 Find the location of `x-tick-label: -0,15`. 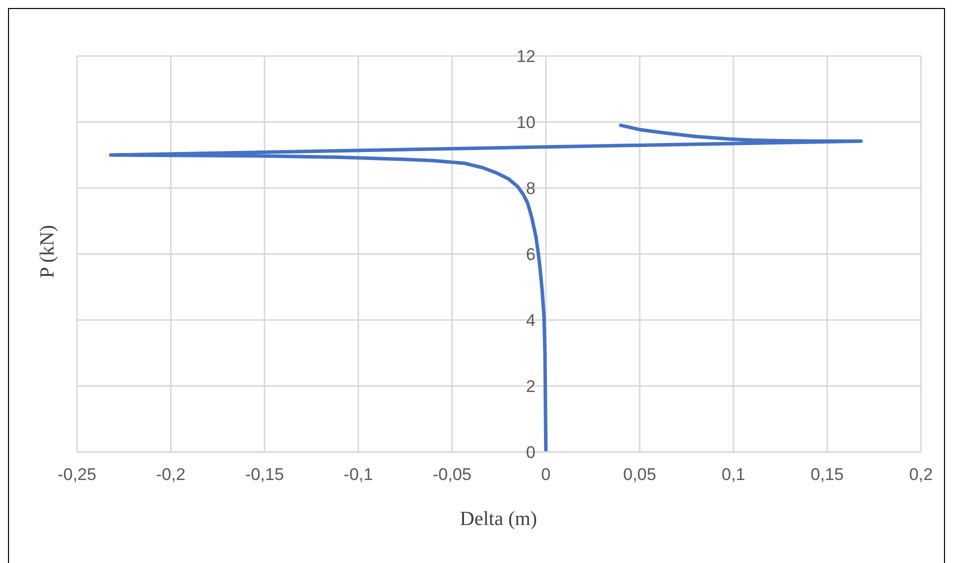

x-tick-label: -0,15 is located at coordinates (264, 474).